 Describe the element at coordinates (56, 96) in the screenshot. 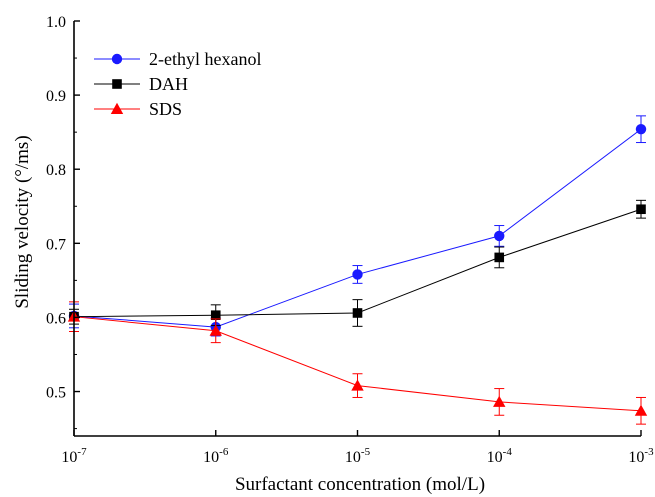

I see `y-tick-label: 0.9` at that location.